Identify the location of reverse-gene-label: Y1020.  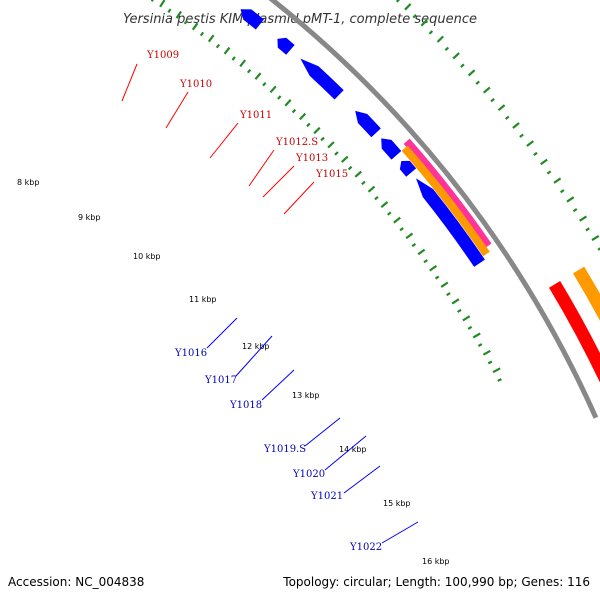
(308, 474).